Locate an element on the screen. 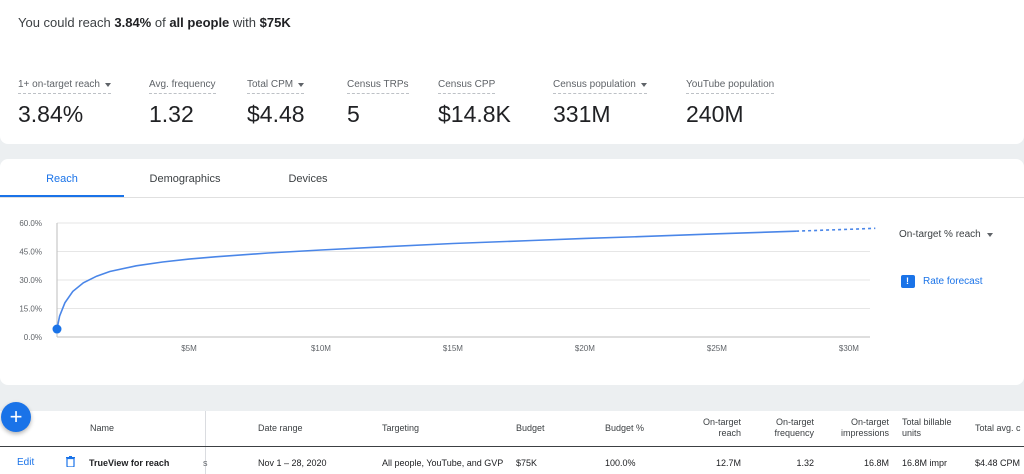  row-budget-pct: 100.0% is located at coordinates (620, 463).